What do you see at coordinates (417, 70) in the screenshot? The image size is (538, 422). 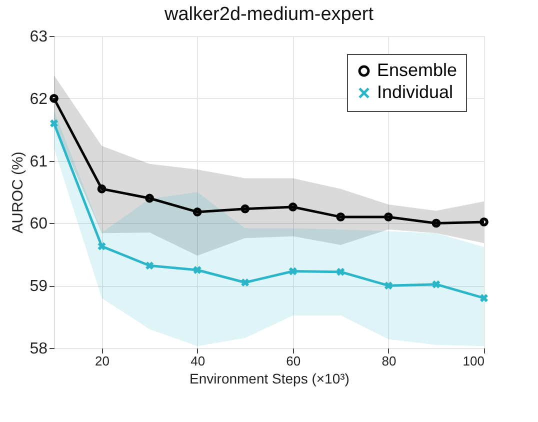 I see `legend-label: Ensemble` at bounding box center [417, 70].